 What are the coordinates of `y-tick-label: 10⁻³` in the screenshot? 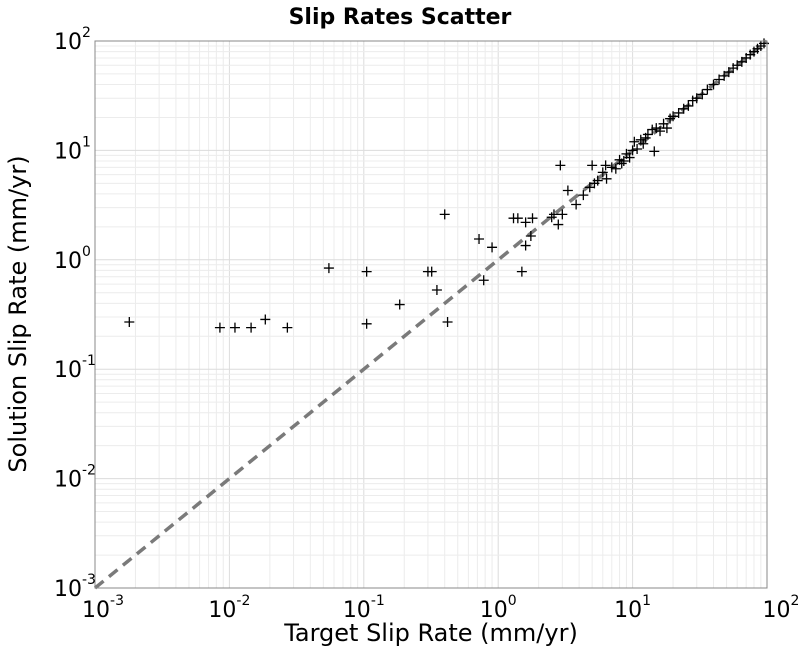 It's located at (75, 587).